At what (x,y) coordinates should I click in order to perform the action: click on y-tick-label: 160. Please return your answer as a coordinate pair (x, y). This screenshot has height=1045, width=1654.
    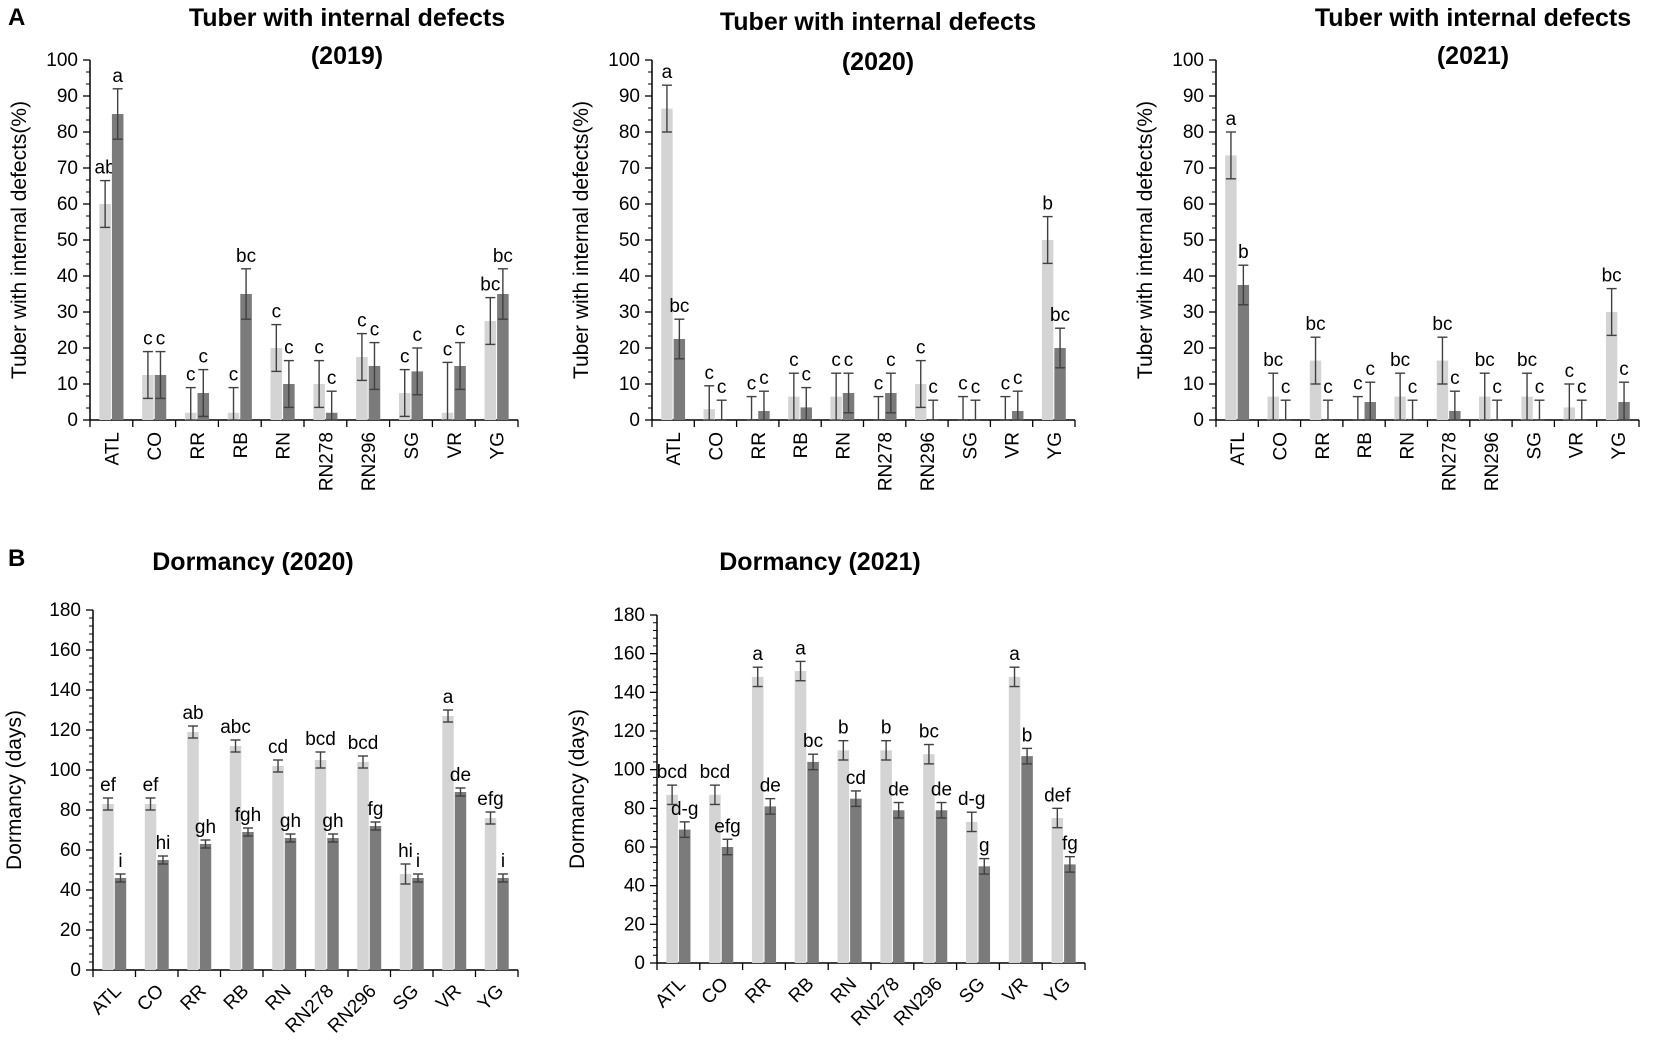
    Looking at the image, I should click on (65, 650).